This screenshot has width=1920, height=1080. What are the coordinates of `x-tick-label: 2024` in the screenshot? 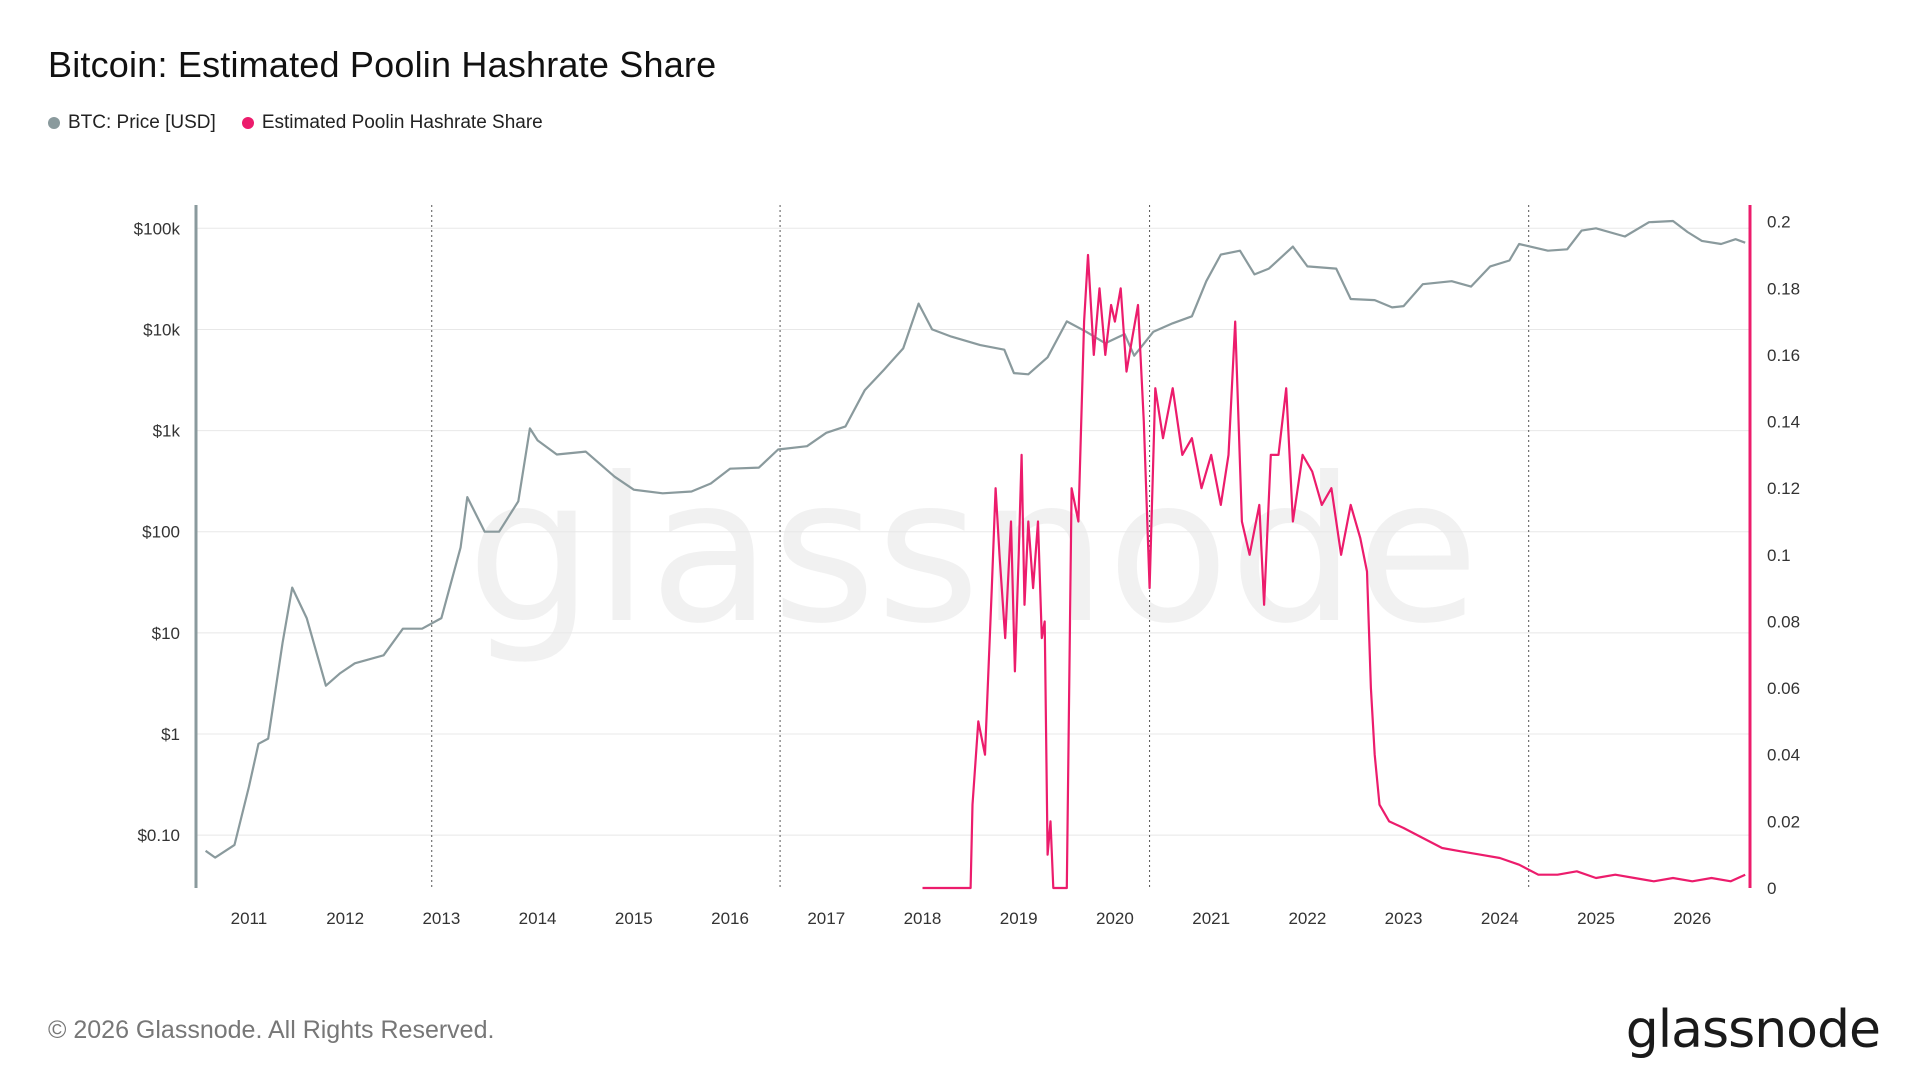 It's located at (1500, 918).